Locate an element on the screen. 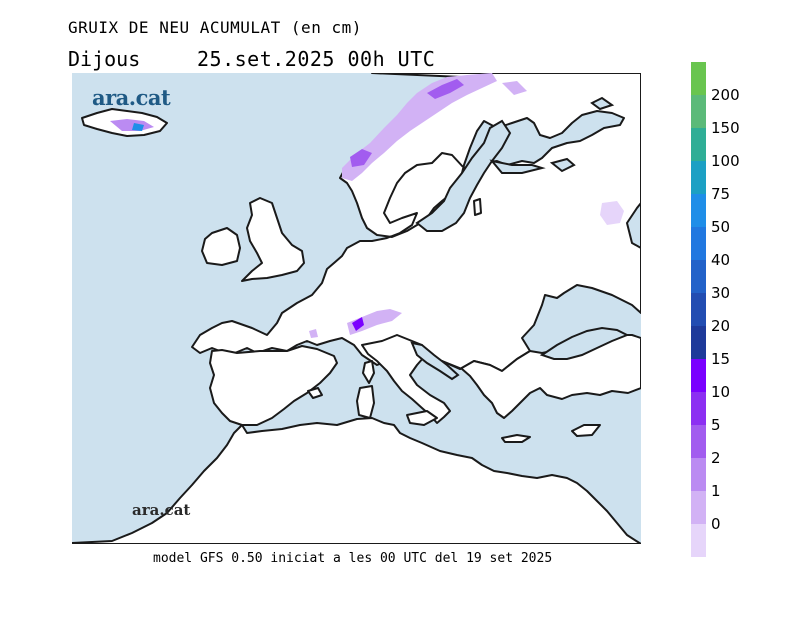 The height and width of the screenshot is (617, 800). north-africa is located at coordinates (356, 480).